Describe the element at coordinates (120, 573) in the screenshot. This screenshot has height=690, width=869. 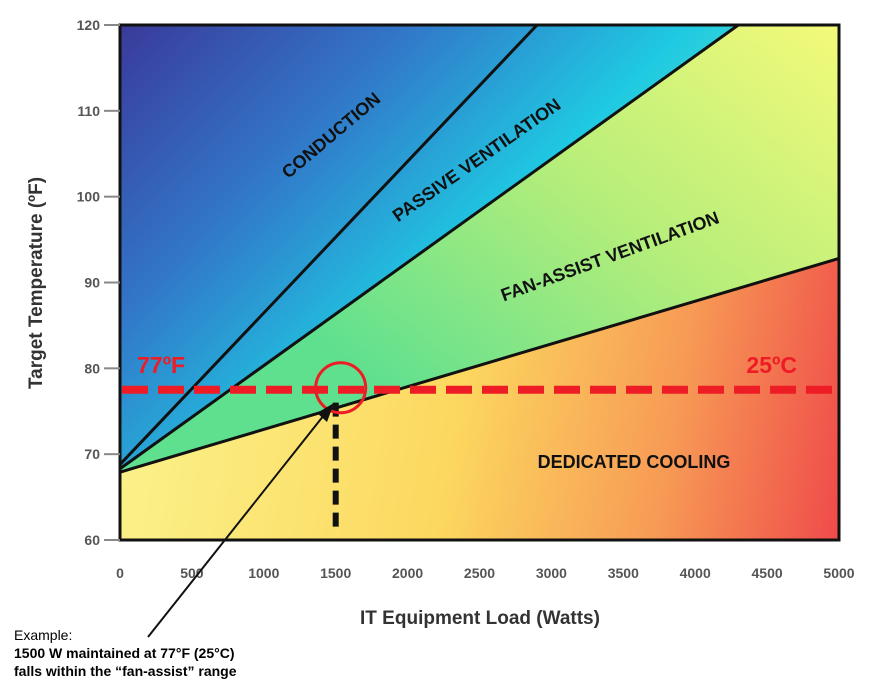
I see `x-tick-label: 0` at that location.